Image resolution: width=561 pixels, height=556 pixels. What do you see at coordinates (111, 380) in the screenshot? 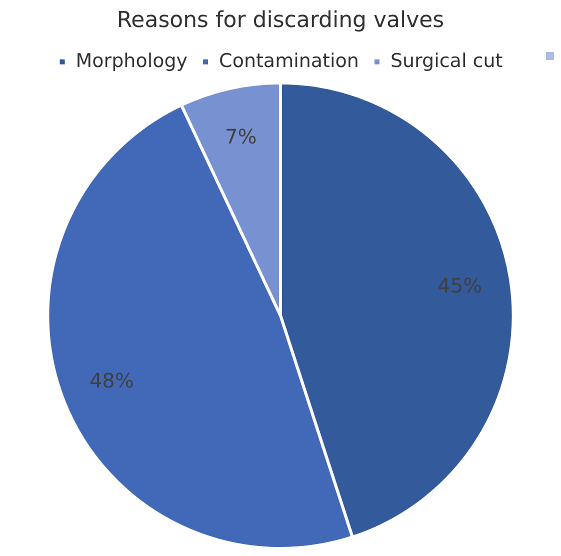
I see `data-label: 48%` at bounding box center [111, 380].